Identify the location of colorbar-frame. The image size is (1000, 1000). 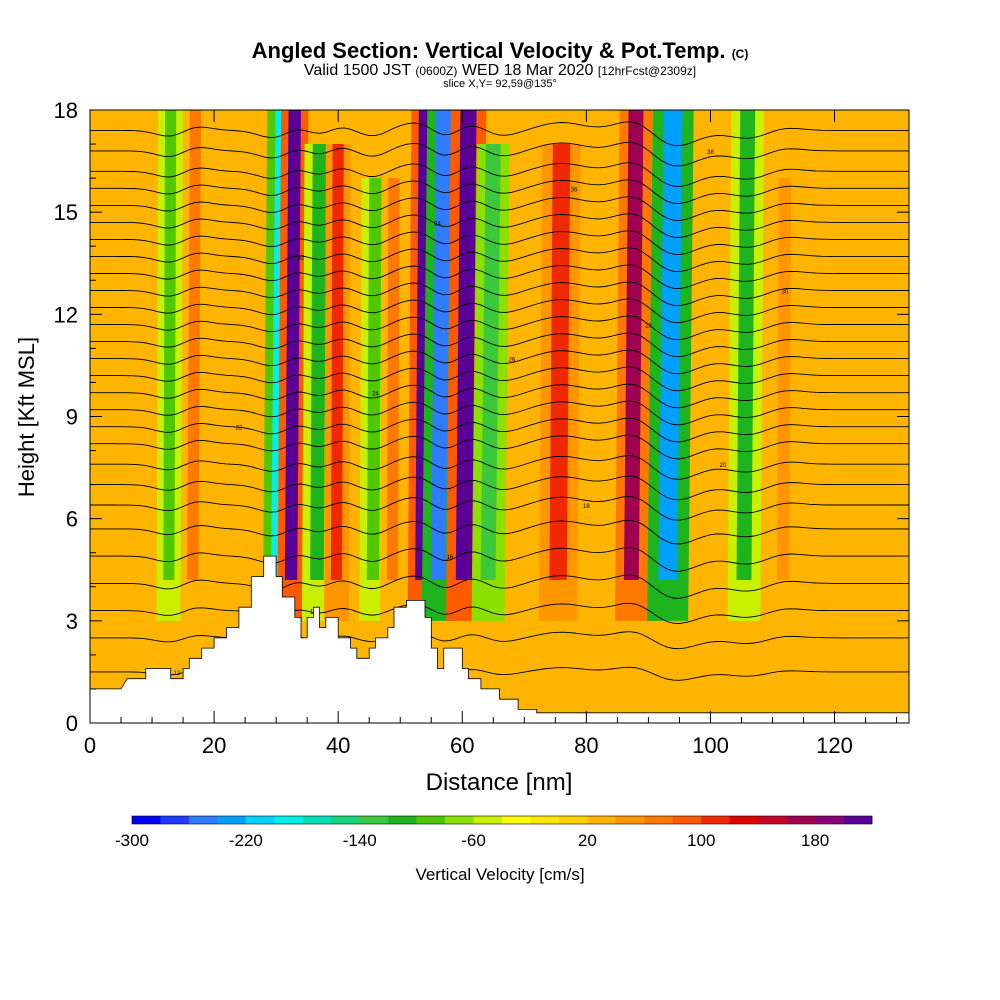
(502, 820).